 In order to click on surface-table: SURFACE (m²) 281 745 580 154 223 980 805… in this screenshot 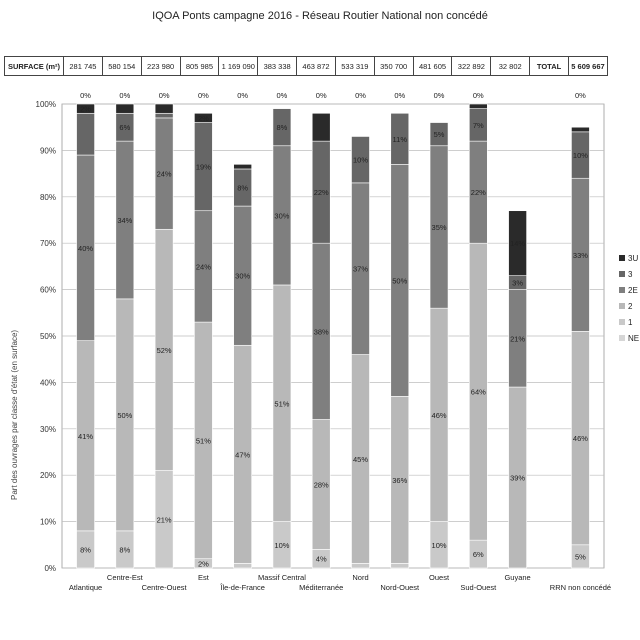, I will do `click(306, 66)`.